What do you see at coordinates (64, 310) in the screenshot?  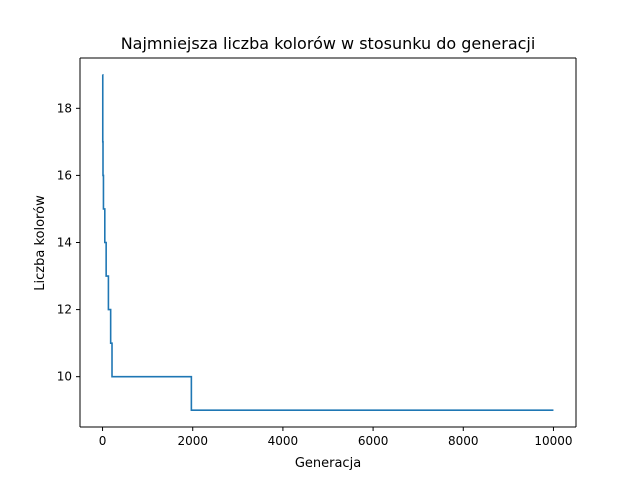 I see `y-tick-label: 12` at bounding box center [64, 310].